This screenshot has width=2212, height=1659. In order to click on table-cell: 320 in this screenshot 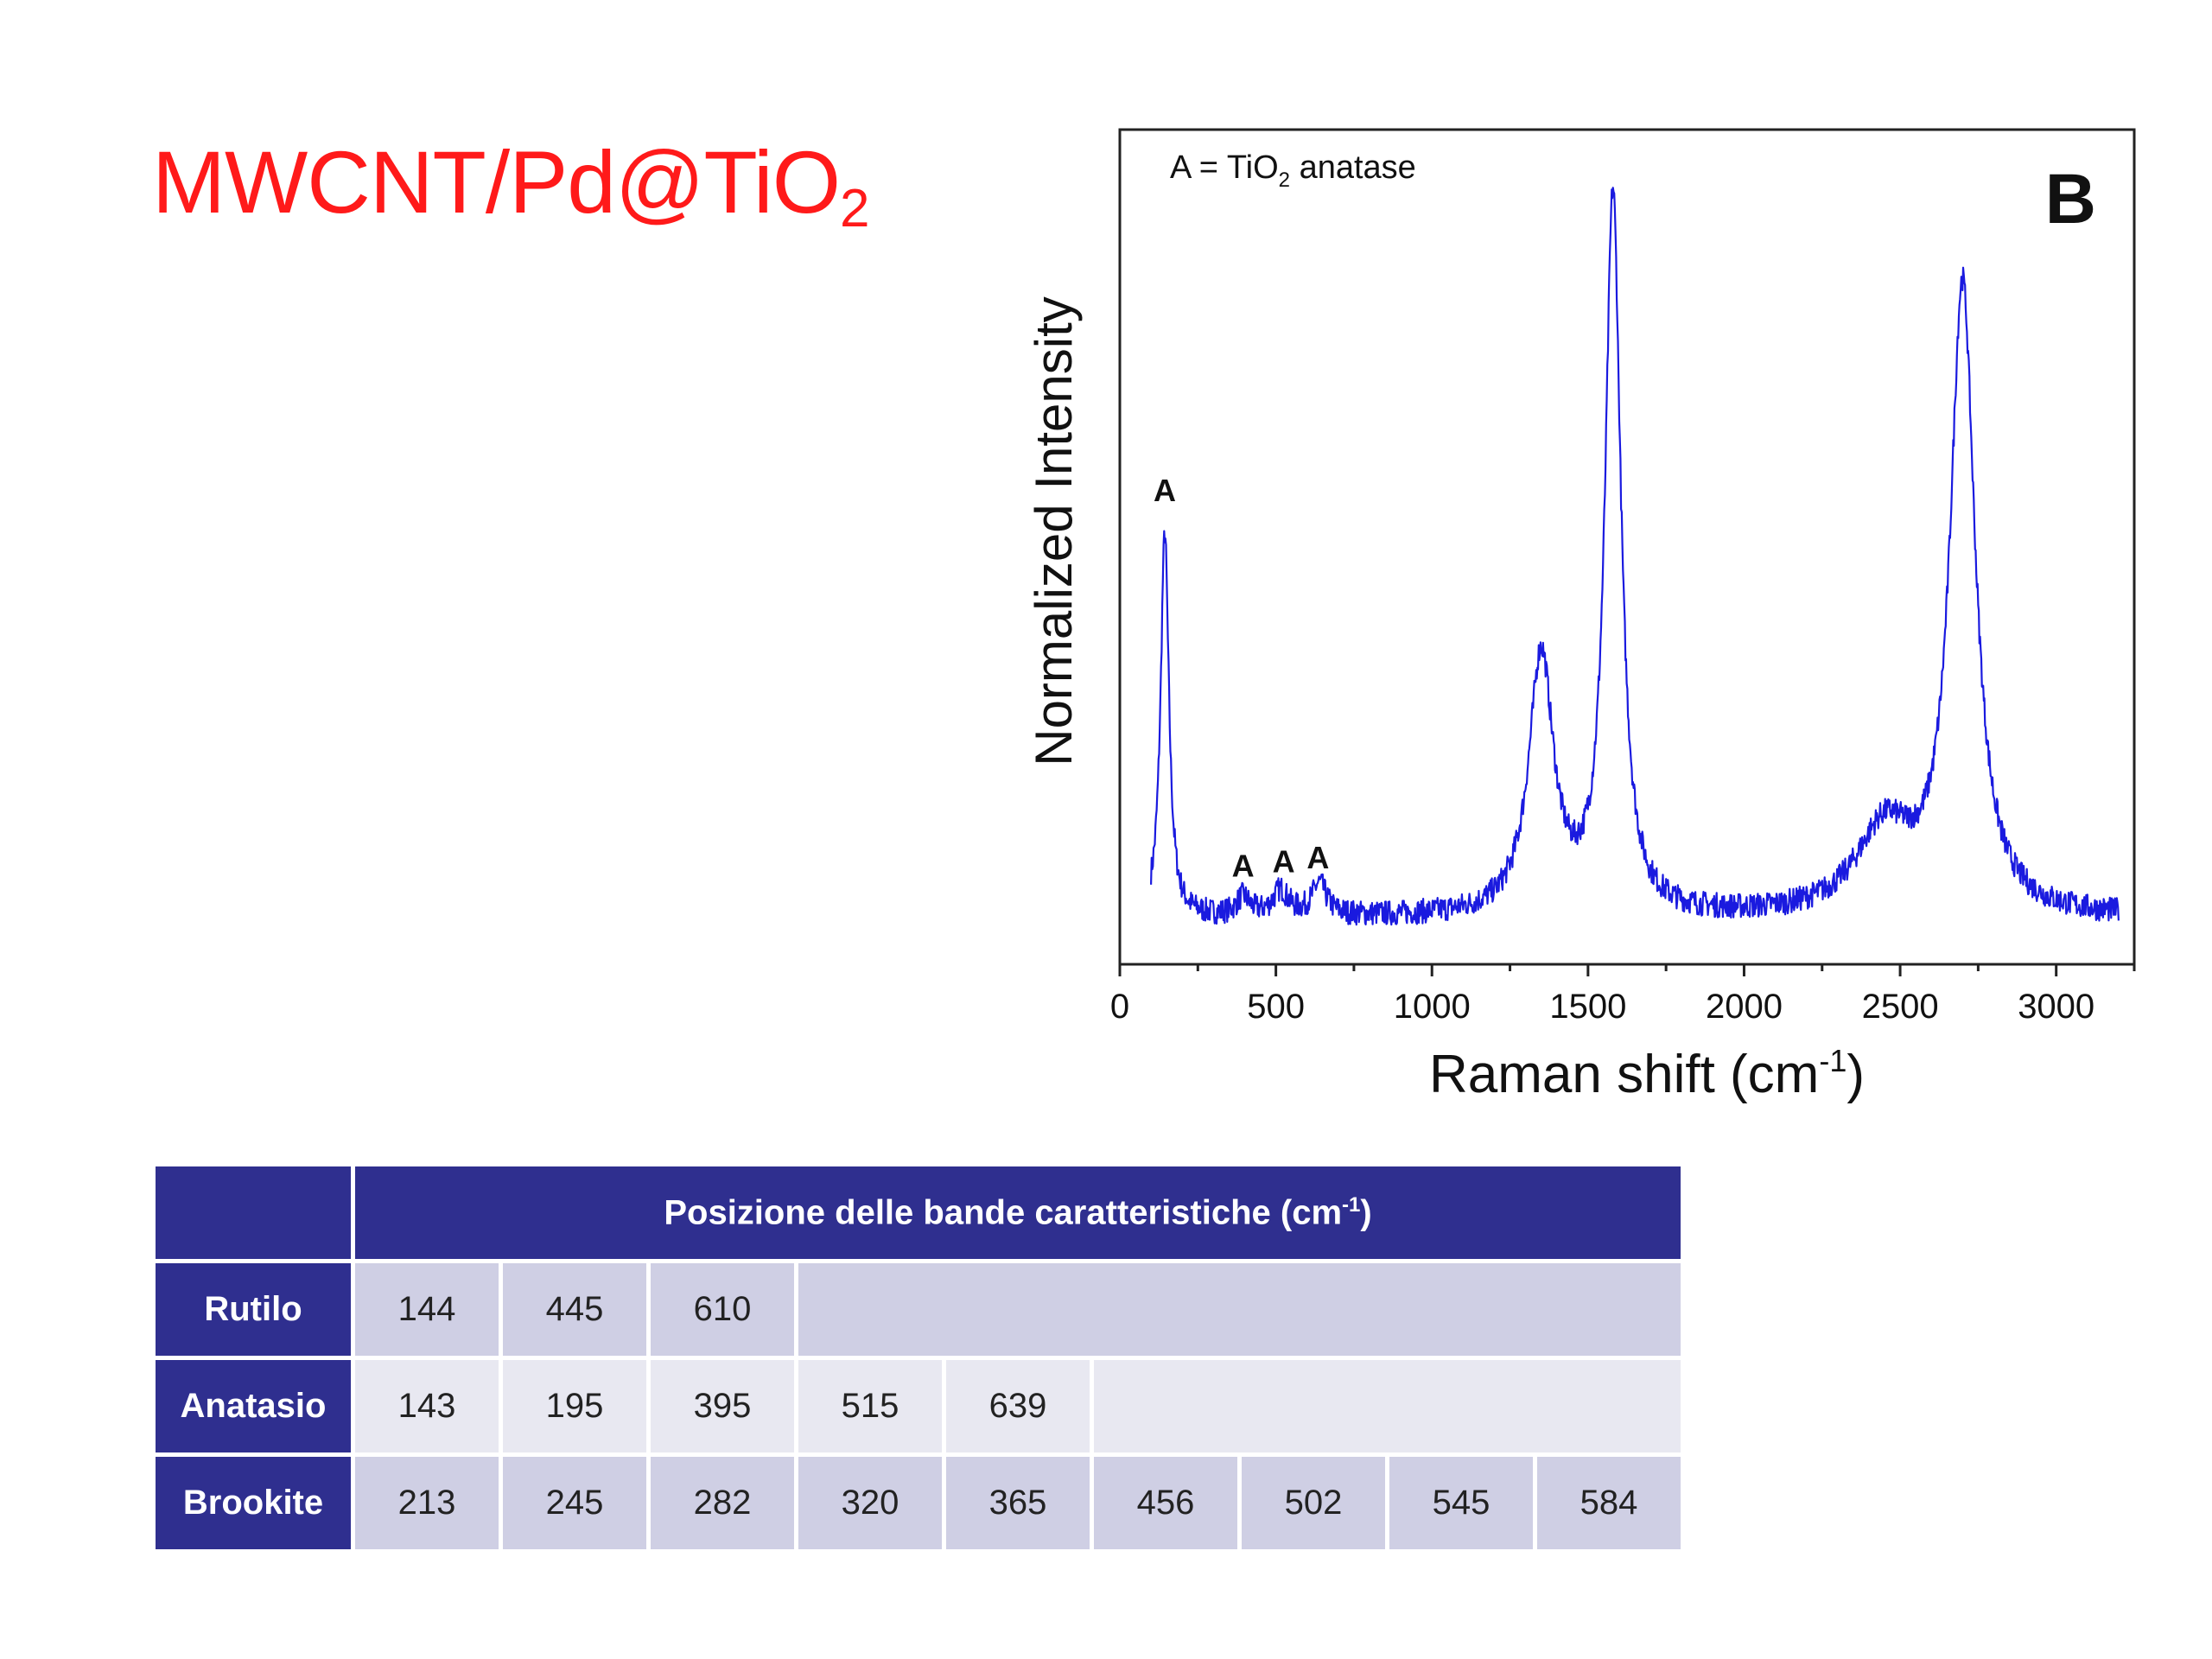, I will do `click(870, 1503)`.